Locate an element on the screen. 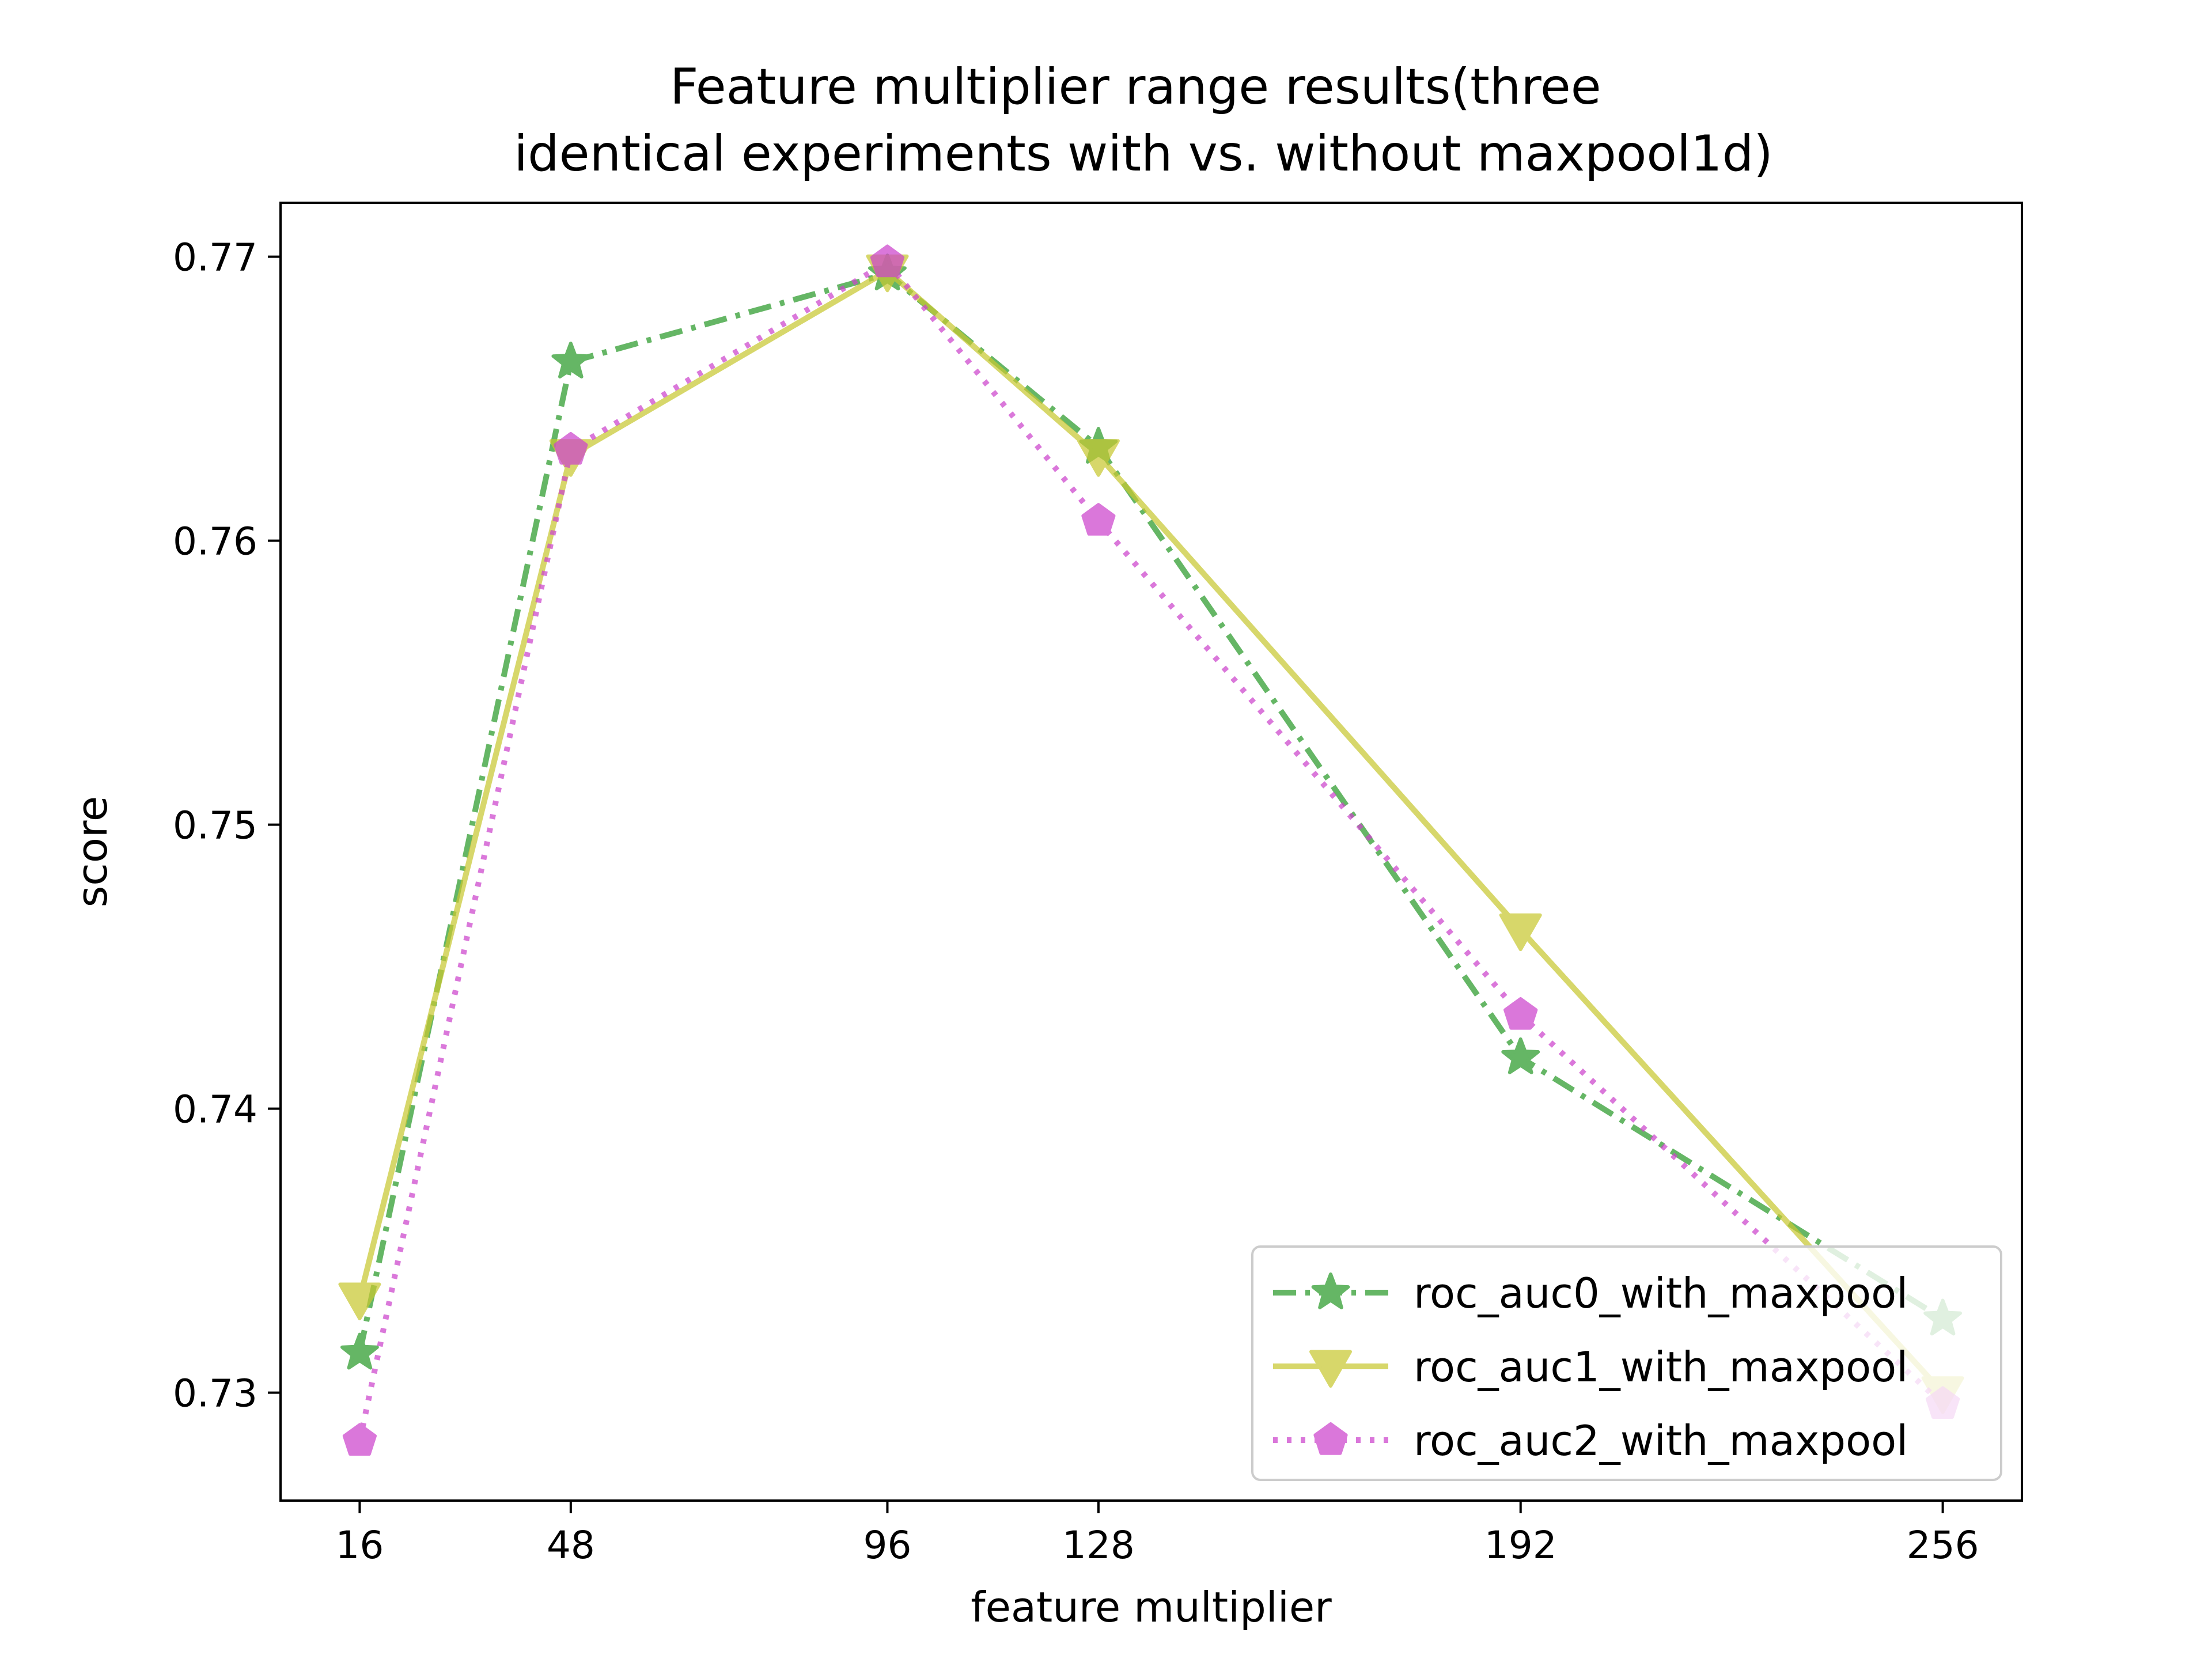  x-tick-label: 48 is located at coordinates (571, 1545).